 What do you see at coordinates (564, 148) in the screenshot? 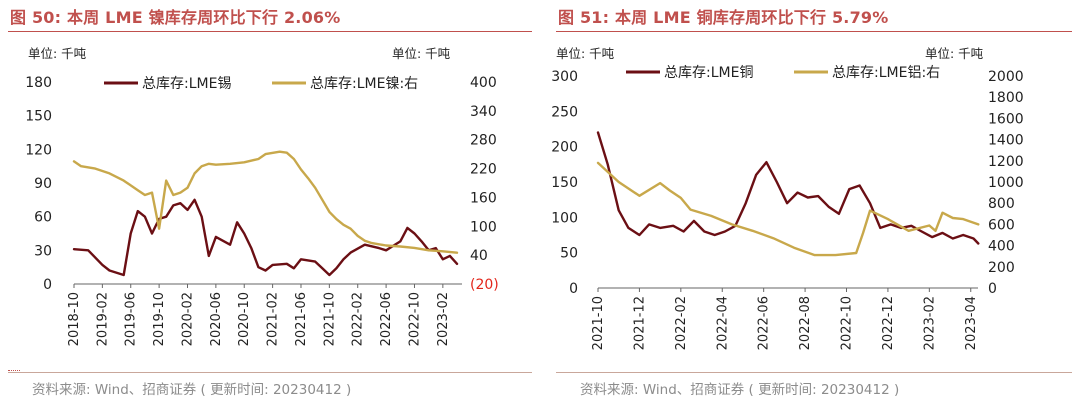
I see `y-tick-label: 200` at bounding box center [564, 148].